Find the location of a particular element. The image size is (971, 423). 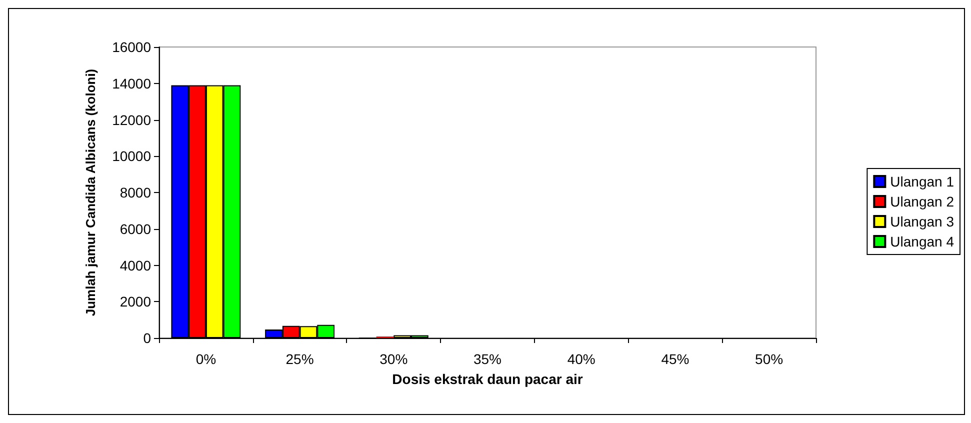

x-tick-label: 35% is located at coordinates (487, 359).